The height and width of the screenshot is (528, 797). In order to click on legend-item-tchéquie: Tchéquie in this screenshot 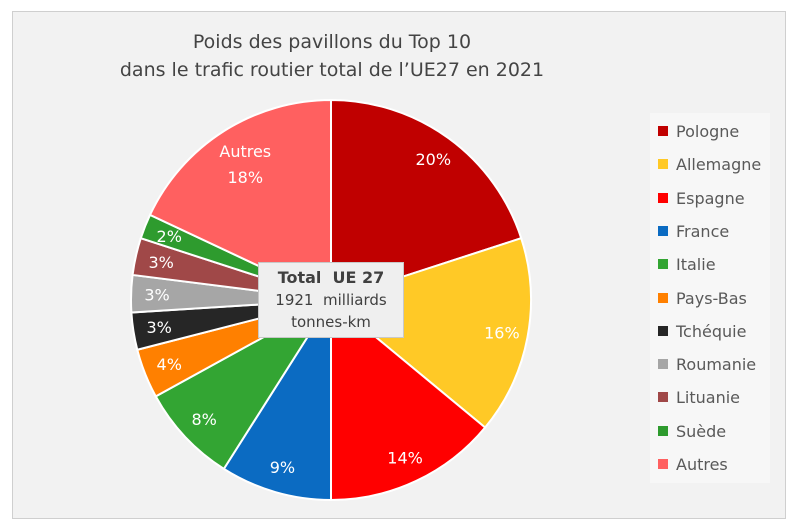, I will do `click(702, 332)`.